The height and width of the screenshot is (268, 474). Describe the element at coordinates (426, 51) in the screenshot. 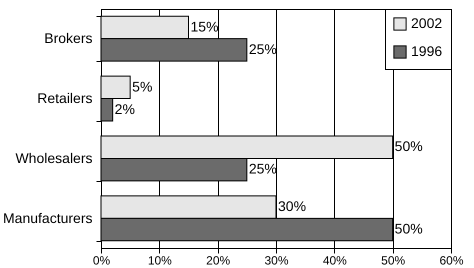

I see `legend-label: 1996` at that location.